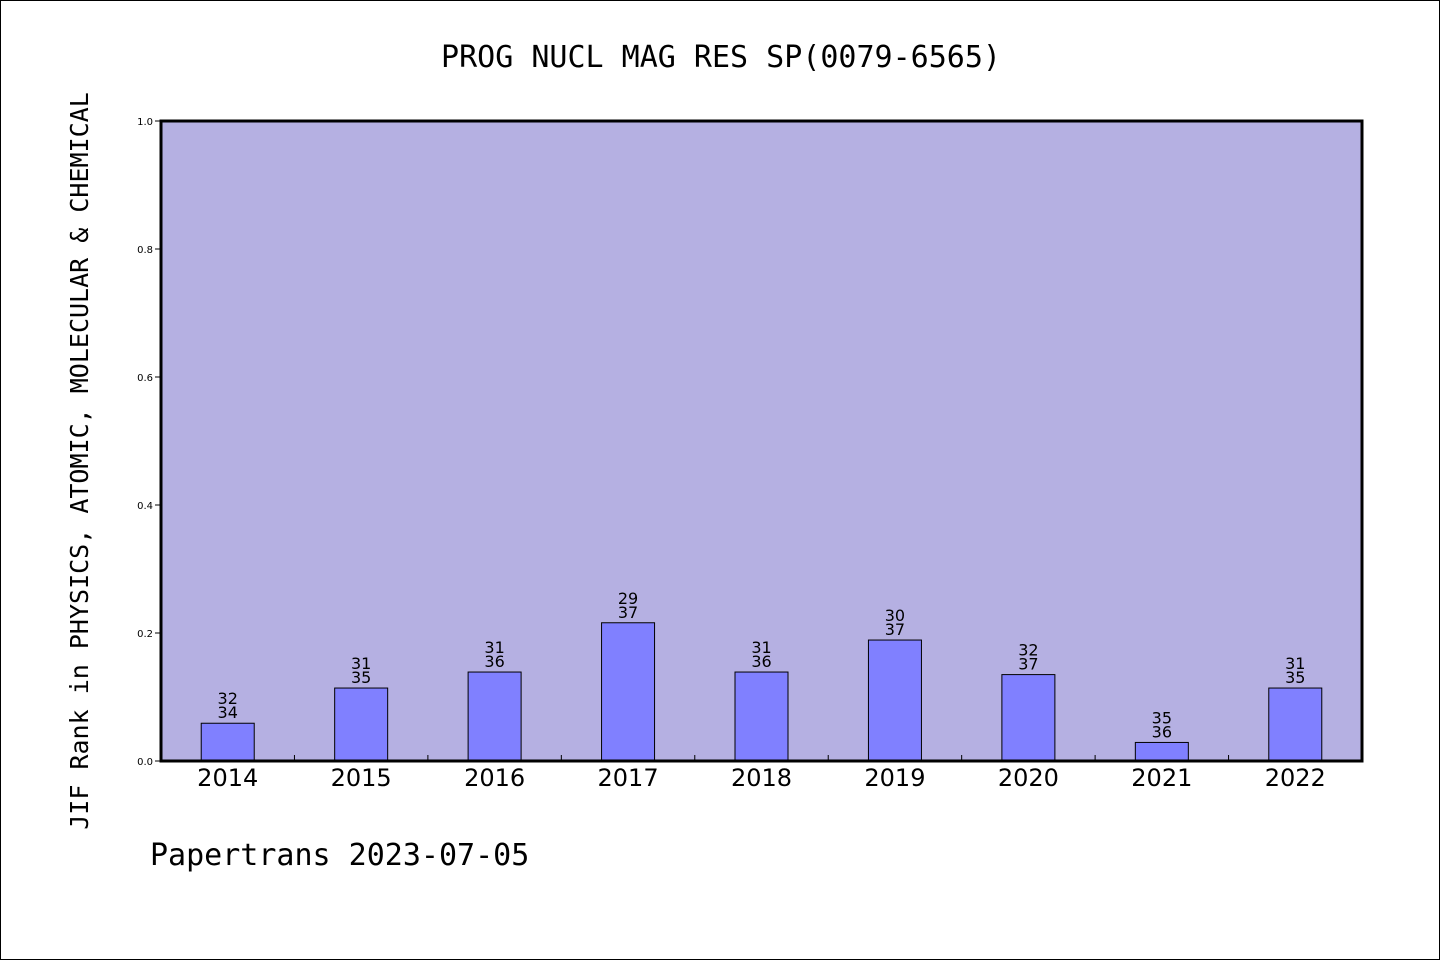 The width and height of the screenshot is (1440, 960). Describe the element at coordinates (228, 712) in the screenshot. I see `bar-total-label: 34` at that location.